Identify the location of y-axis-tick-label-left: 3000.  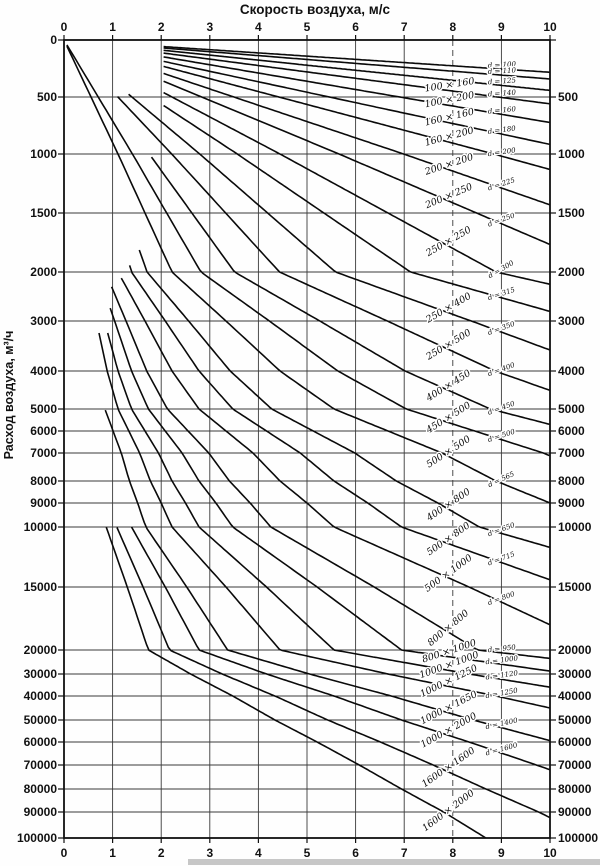
(43, 321).